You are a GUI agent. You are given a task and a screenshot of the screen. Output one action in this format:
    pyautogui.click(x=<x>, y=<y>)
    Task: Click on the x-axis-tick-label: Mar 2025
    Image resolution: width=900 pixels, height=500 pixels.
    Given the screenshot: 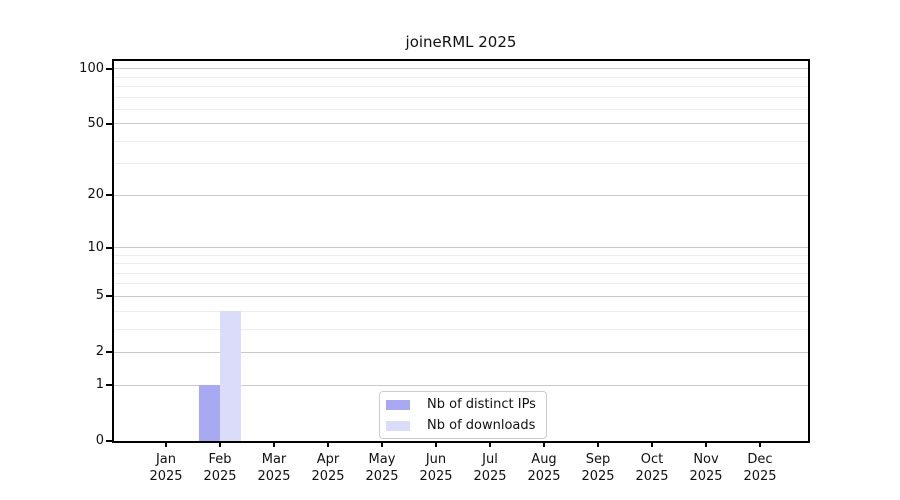 What is the action you would take?
    pyautogui.click(x=274, y=468)
    